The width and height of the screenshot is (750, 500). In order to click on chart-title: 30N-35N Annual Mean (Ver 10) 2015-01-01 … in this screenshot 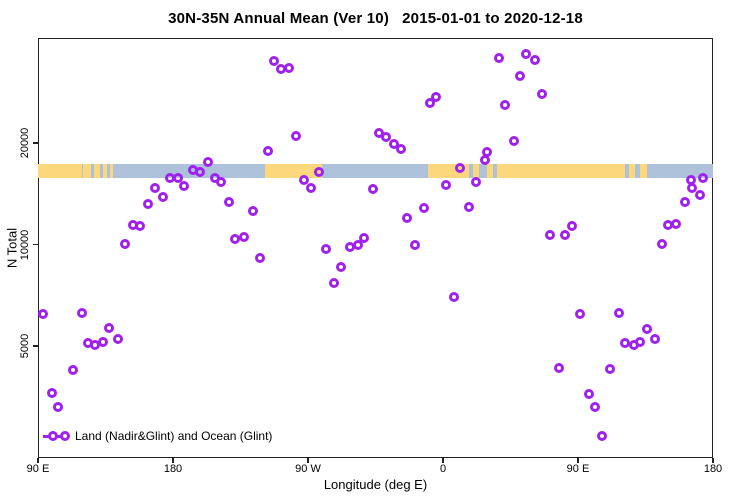, I will do `click(375, 18)`.